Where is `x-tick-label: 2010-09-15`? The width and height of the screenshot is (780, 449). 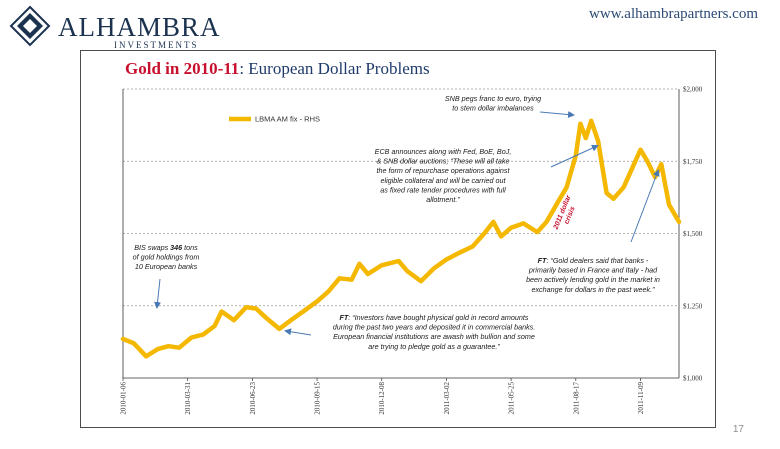 x-tick-label: 2010-09-15 is located at coordinates (318, 398).